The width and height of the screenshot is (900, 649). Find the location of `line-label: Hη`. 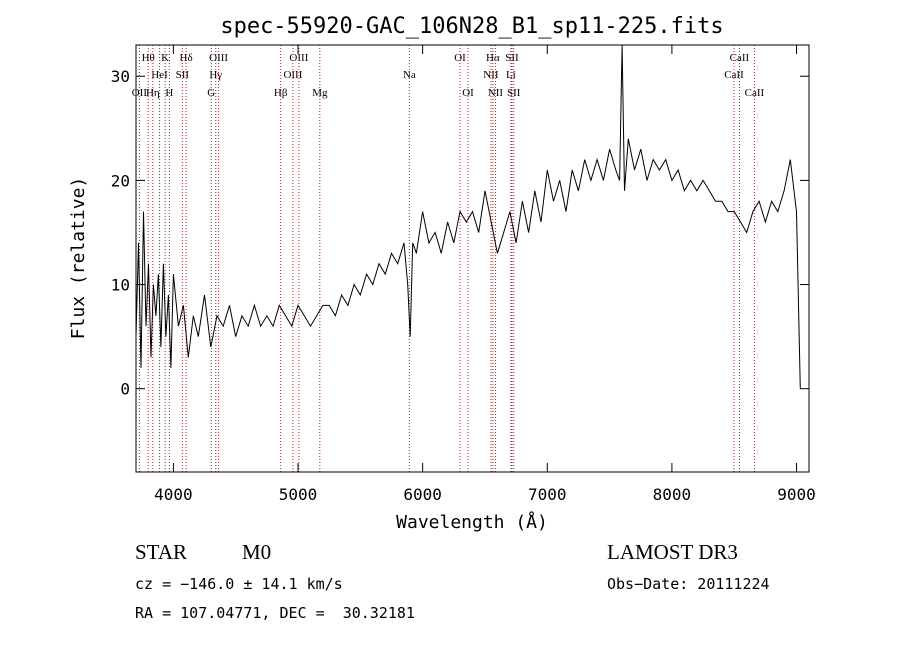

line-label: Hη is located at coordinates (153, 93).